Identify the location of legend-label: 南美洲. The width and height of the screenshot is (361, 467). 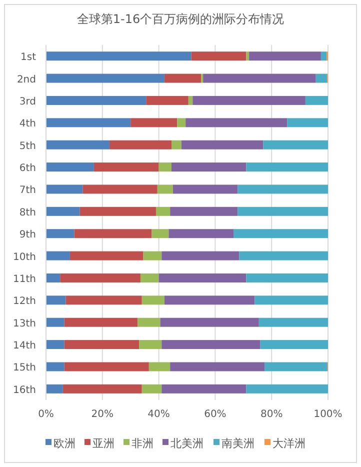
(238, 443).